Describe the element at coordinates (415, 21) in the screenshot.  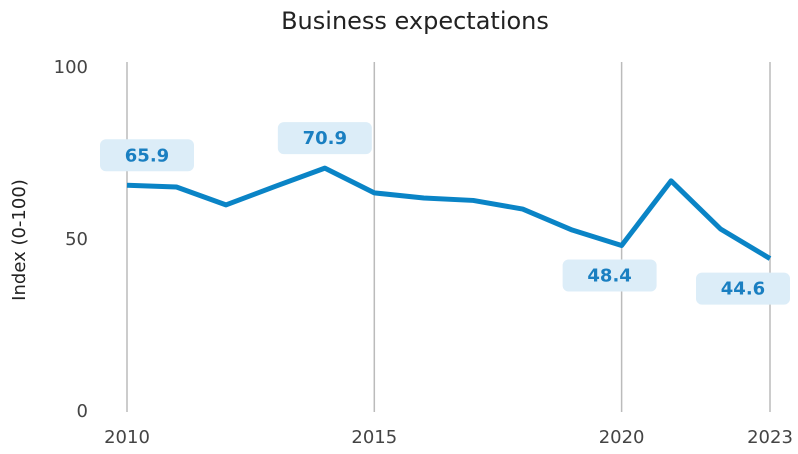
I see `chart-title: Business expectations` at that location.